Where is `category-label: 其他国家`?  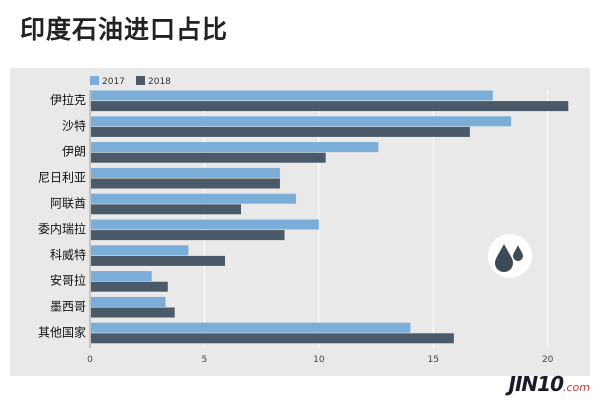
category-label: 其他国家 is located at coordinates (62, 331).